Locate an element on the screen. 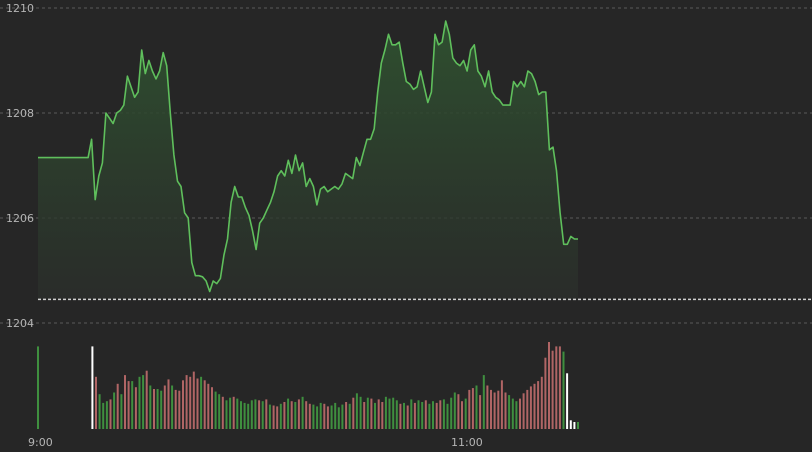 This screenshot has width=812, height=452. y-tick-label: 1204 is located at coordinates (20, 323).